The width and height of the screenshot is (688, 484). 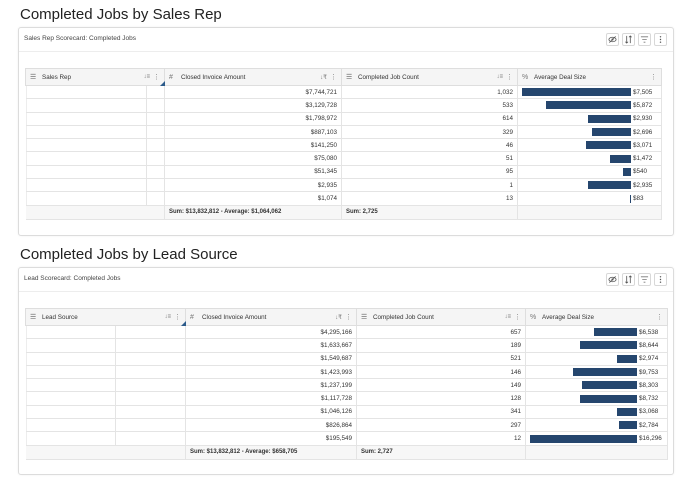 I want to click on table-row: $141,250 46 $3,071, so click(x=343, y=145).